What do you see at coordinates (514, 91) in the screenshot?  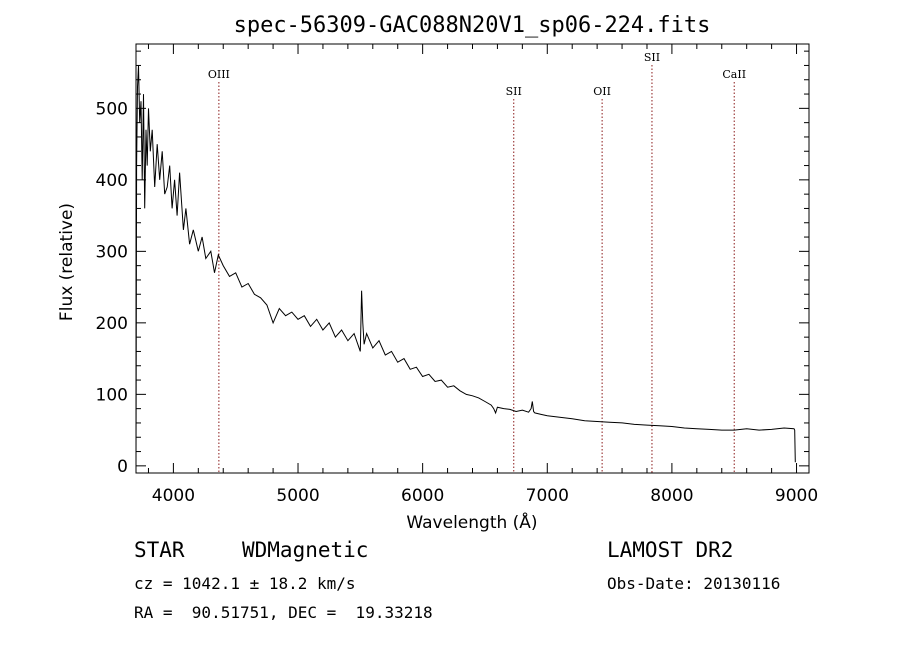 I see `line-label-sii-1: SII` at bounding box center [514, 91].